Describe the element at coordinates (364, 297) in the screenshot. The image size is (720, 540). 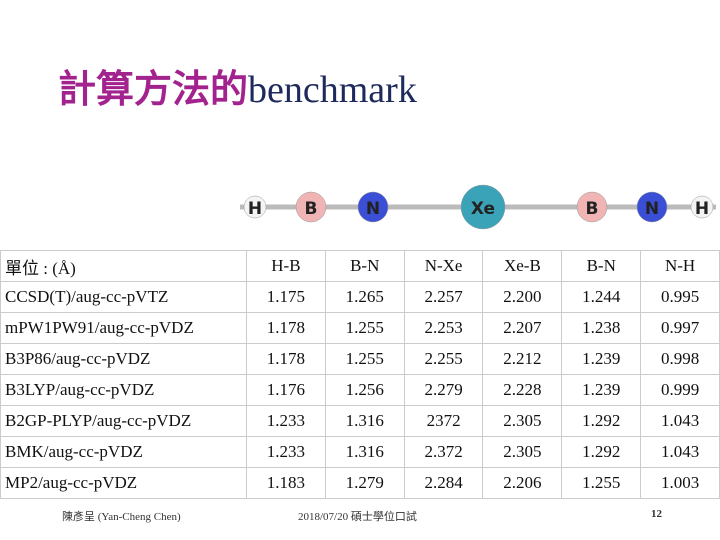
I see `cell: 1.265` at that location.